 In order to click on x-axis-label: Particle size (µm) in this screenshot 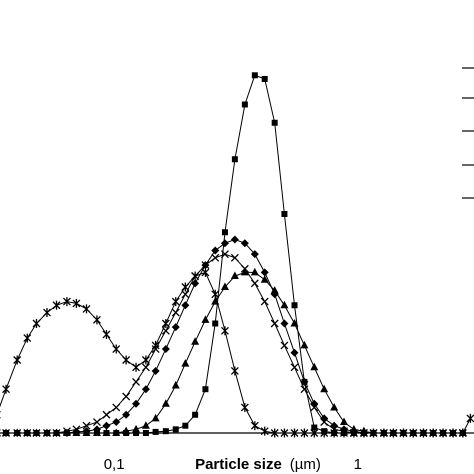, I will do `click(258, 464)`.